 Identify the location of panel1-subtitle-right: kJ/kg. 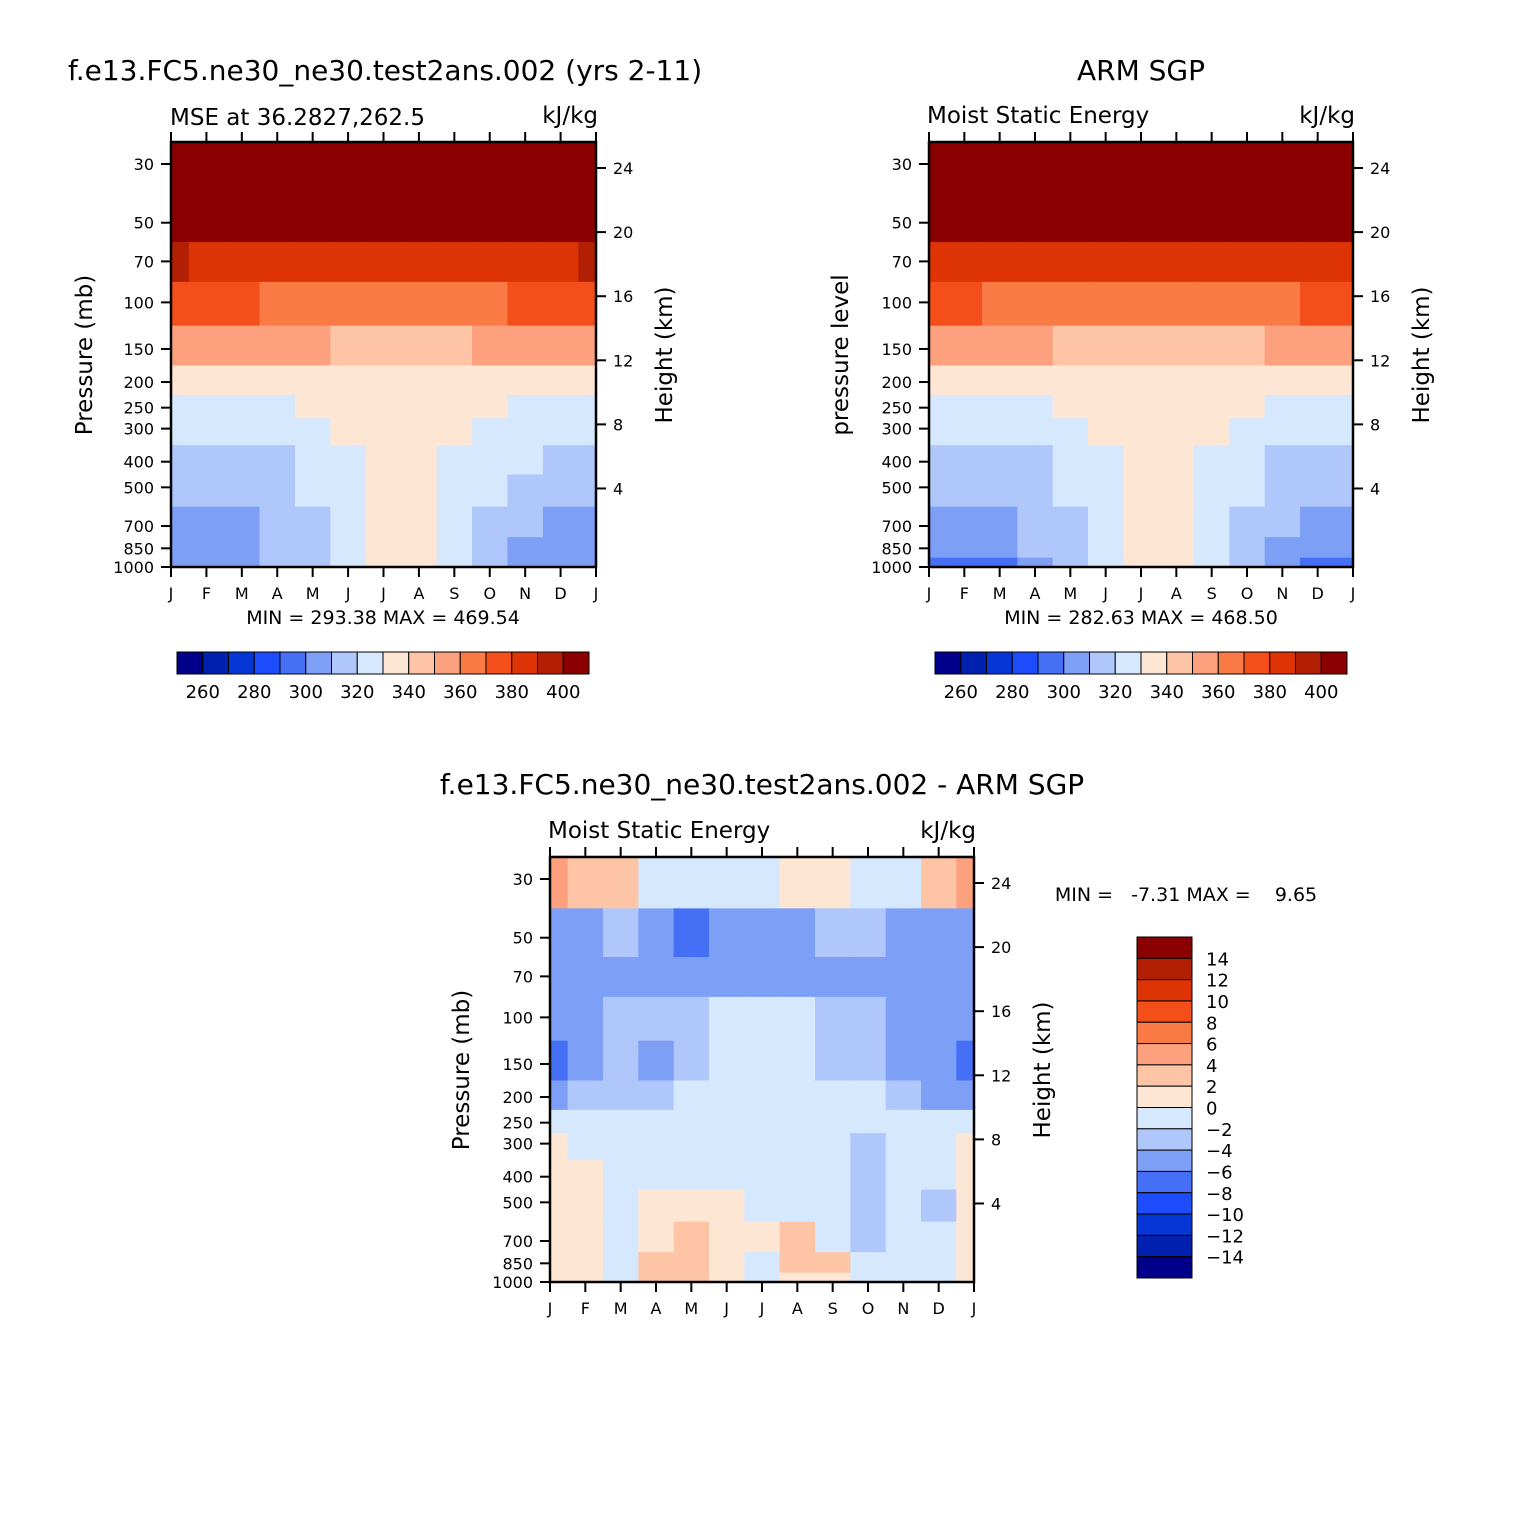
(570, 116).